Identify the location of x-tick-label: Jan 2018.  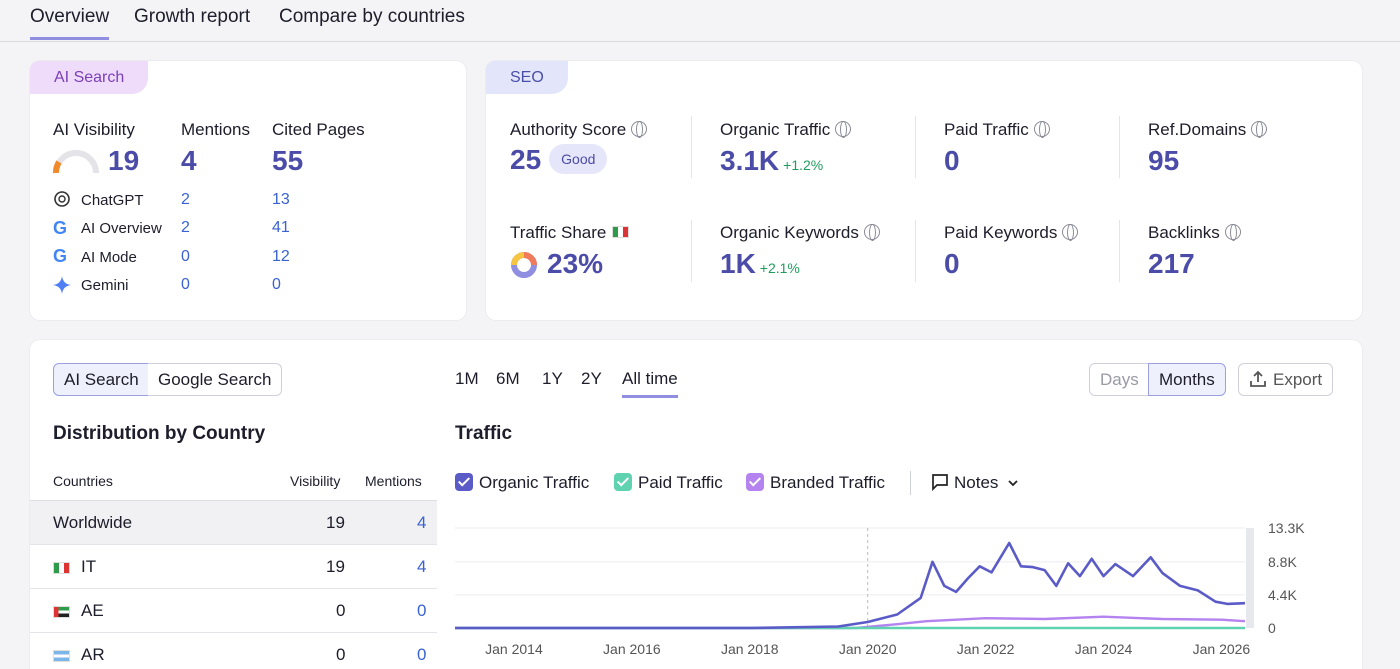
(750, 649).